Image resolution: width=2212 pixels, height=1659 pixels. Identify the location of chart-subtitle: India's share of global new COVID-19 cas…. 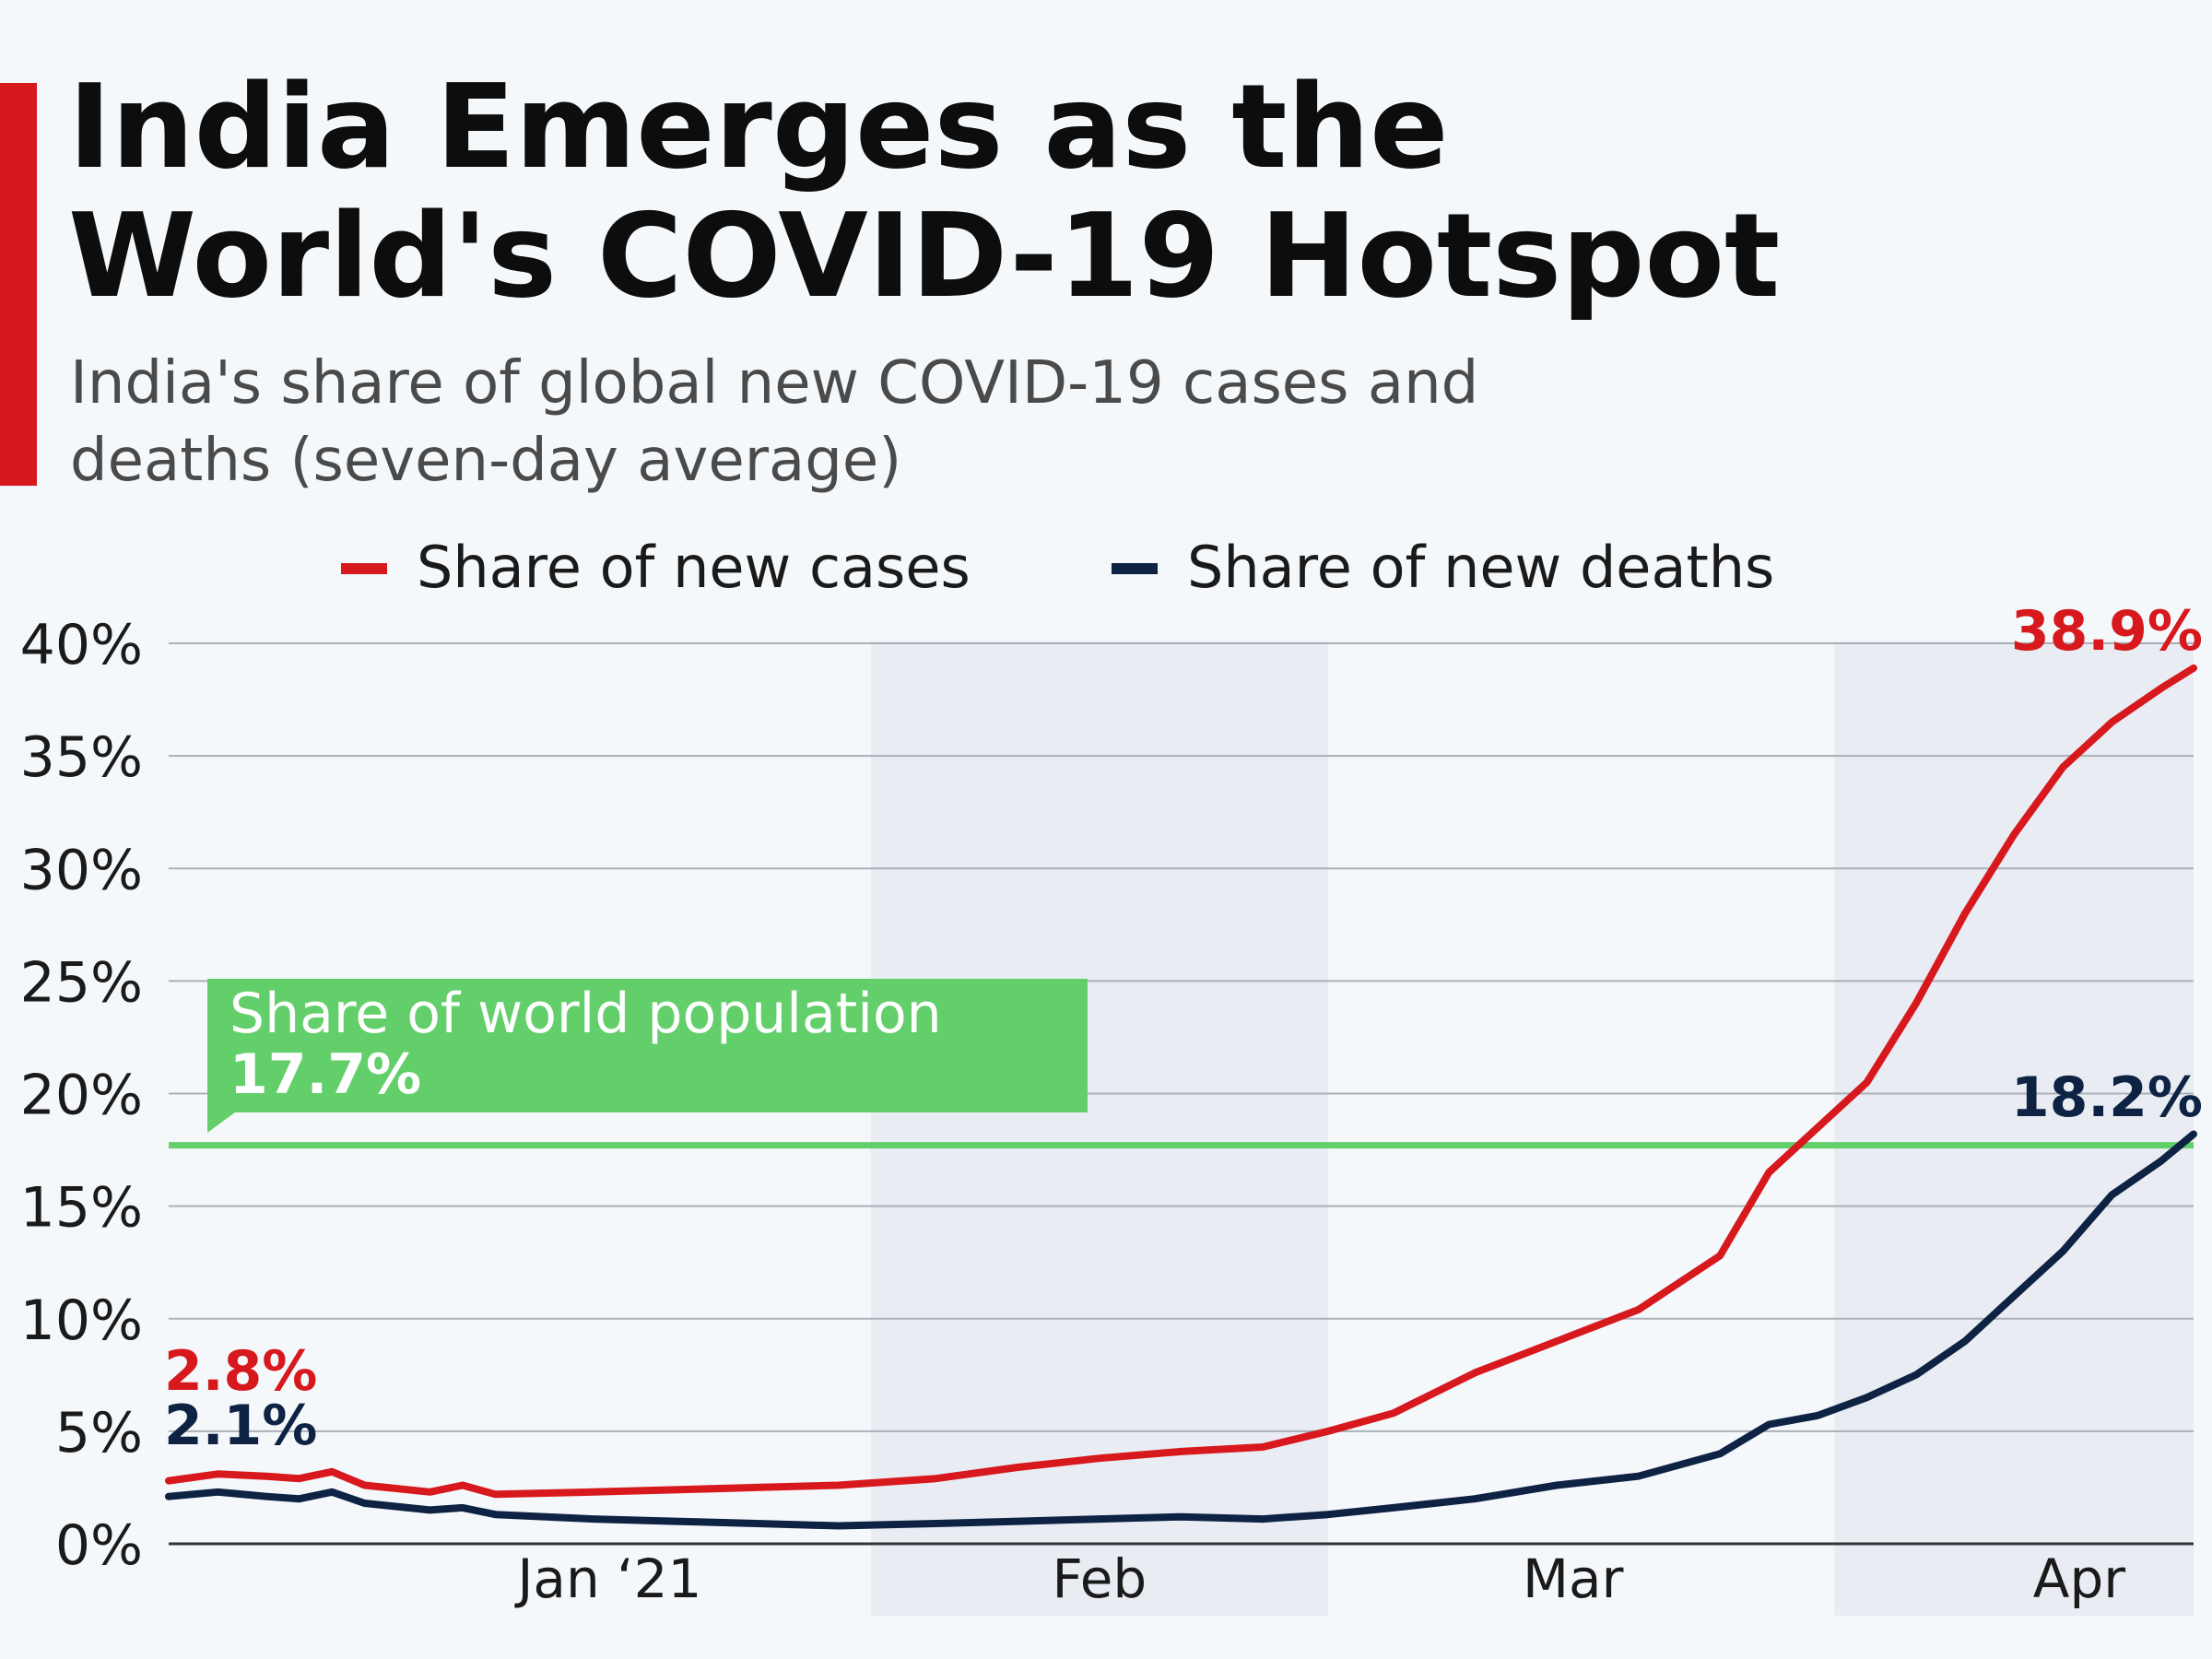
(774, 422).